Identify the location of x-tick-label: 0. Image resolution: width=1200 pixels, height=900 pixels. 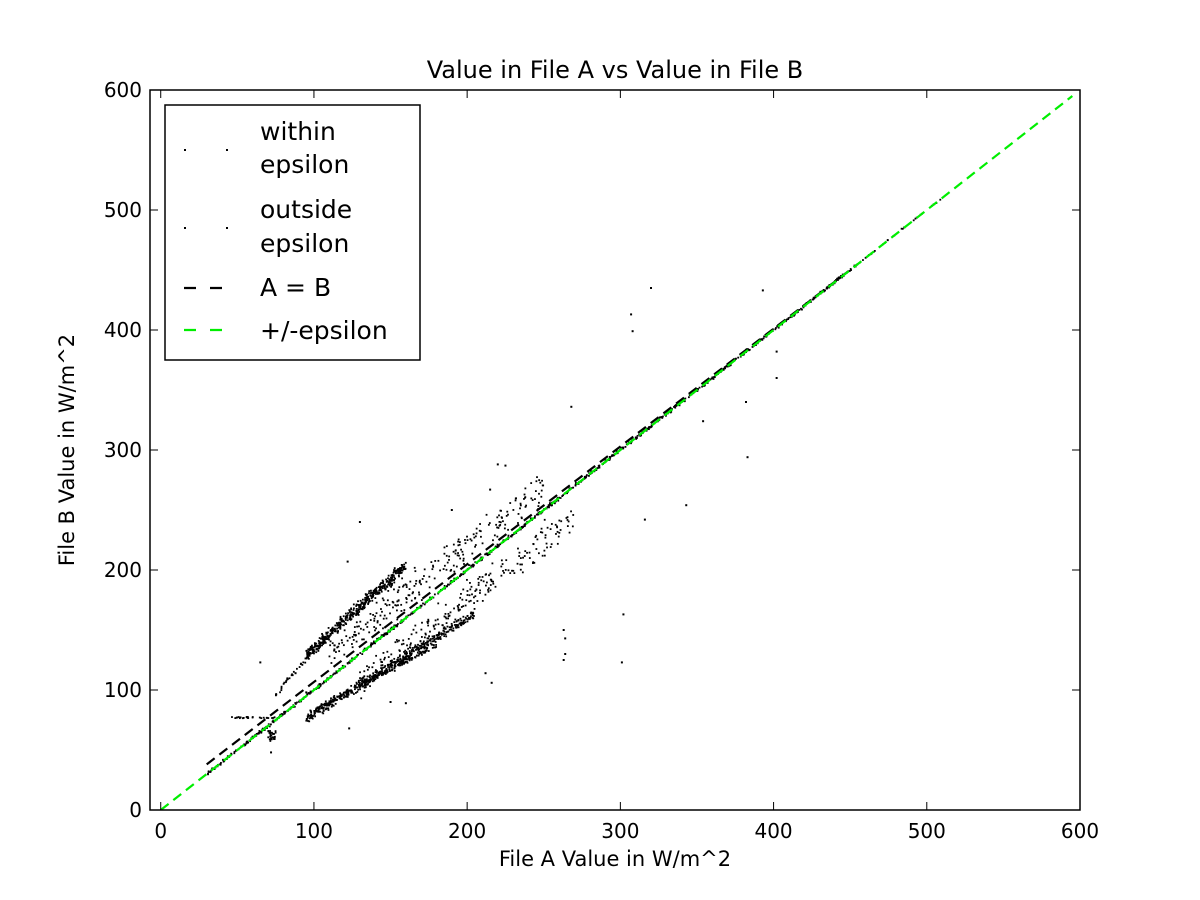
(160, 831).